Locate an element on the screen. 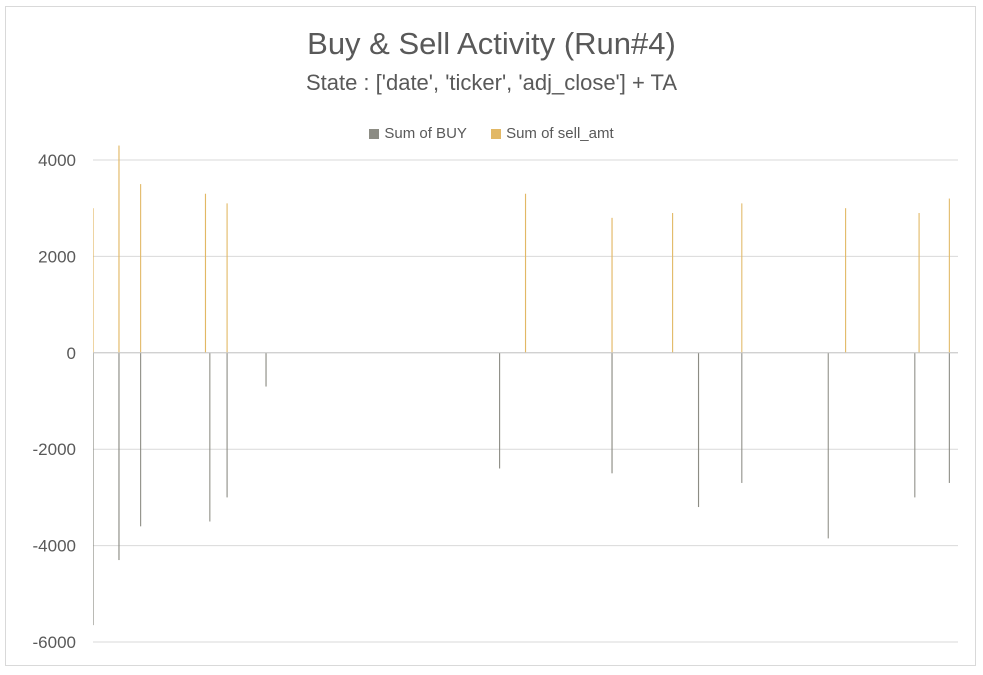 Image resolution: width=983 pixels, height=675 pixels. legend-item-buy: Sum of BUY is located at coordinates (418, 133).